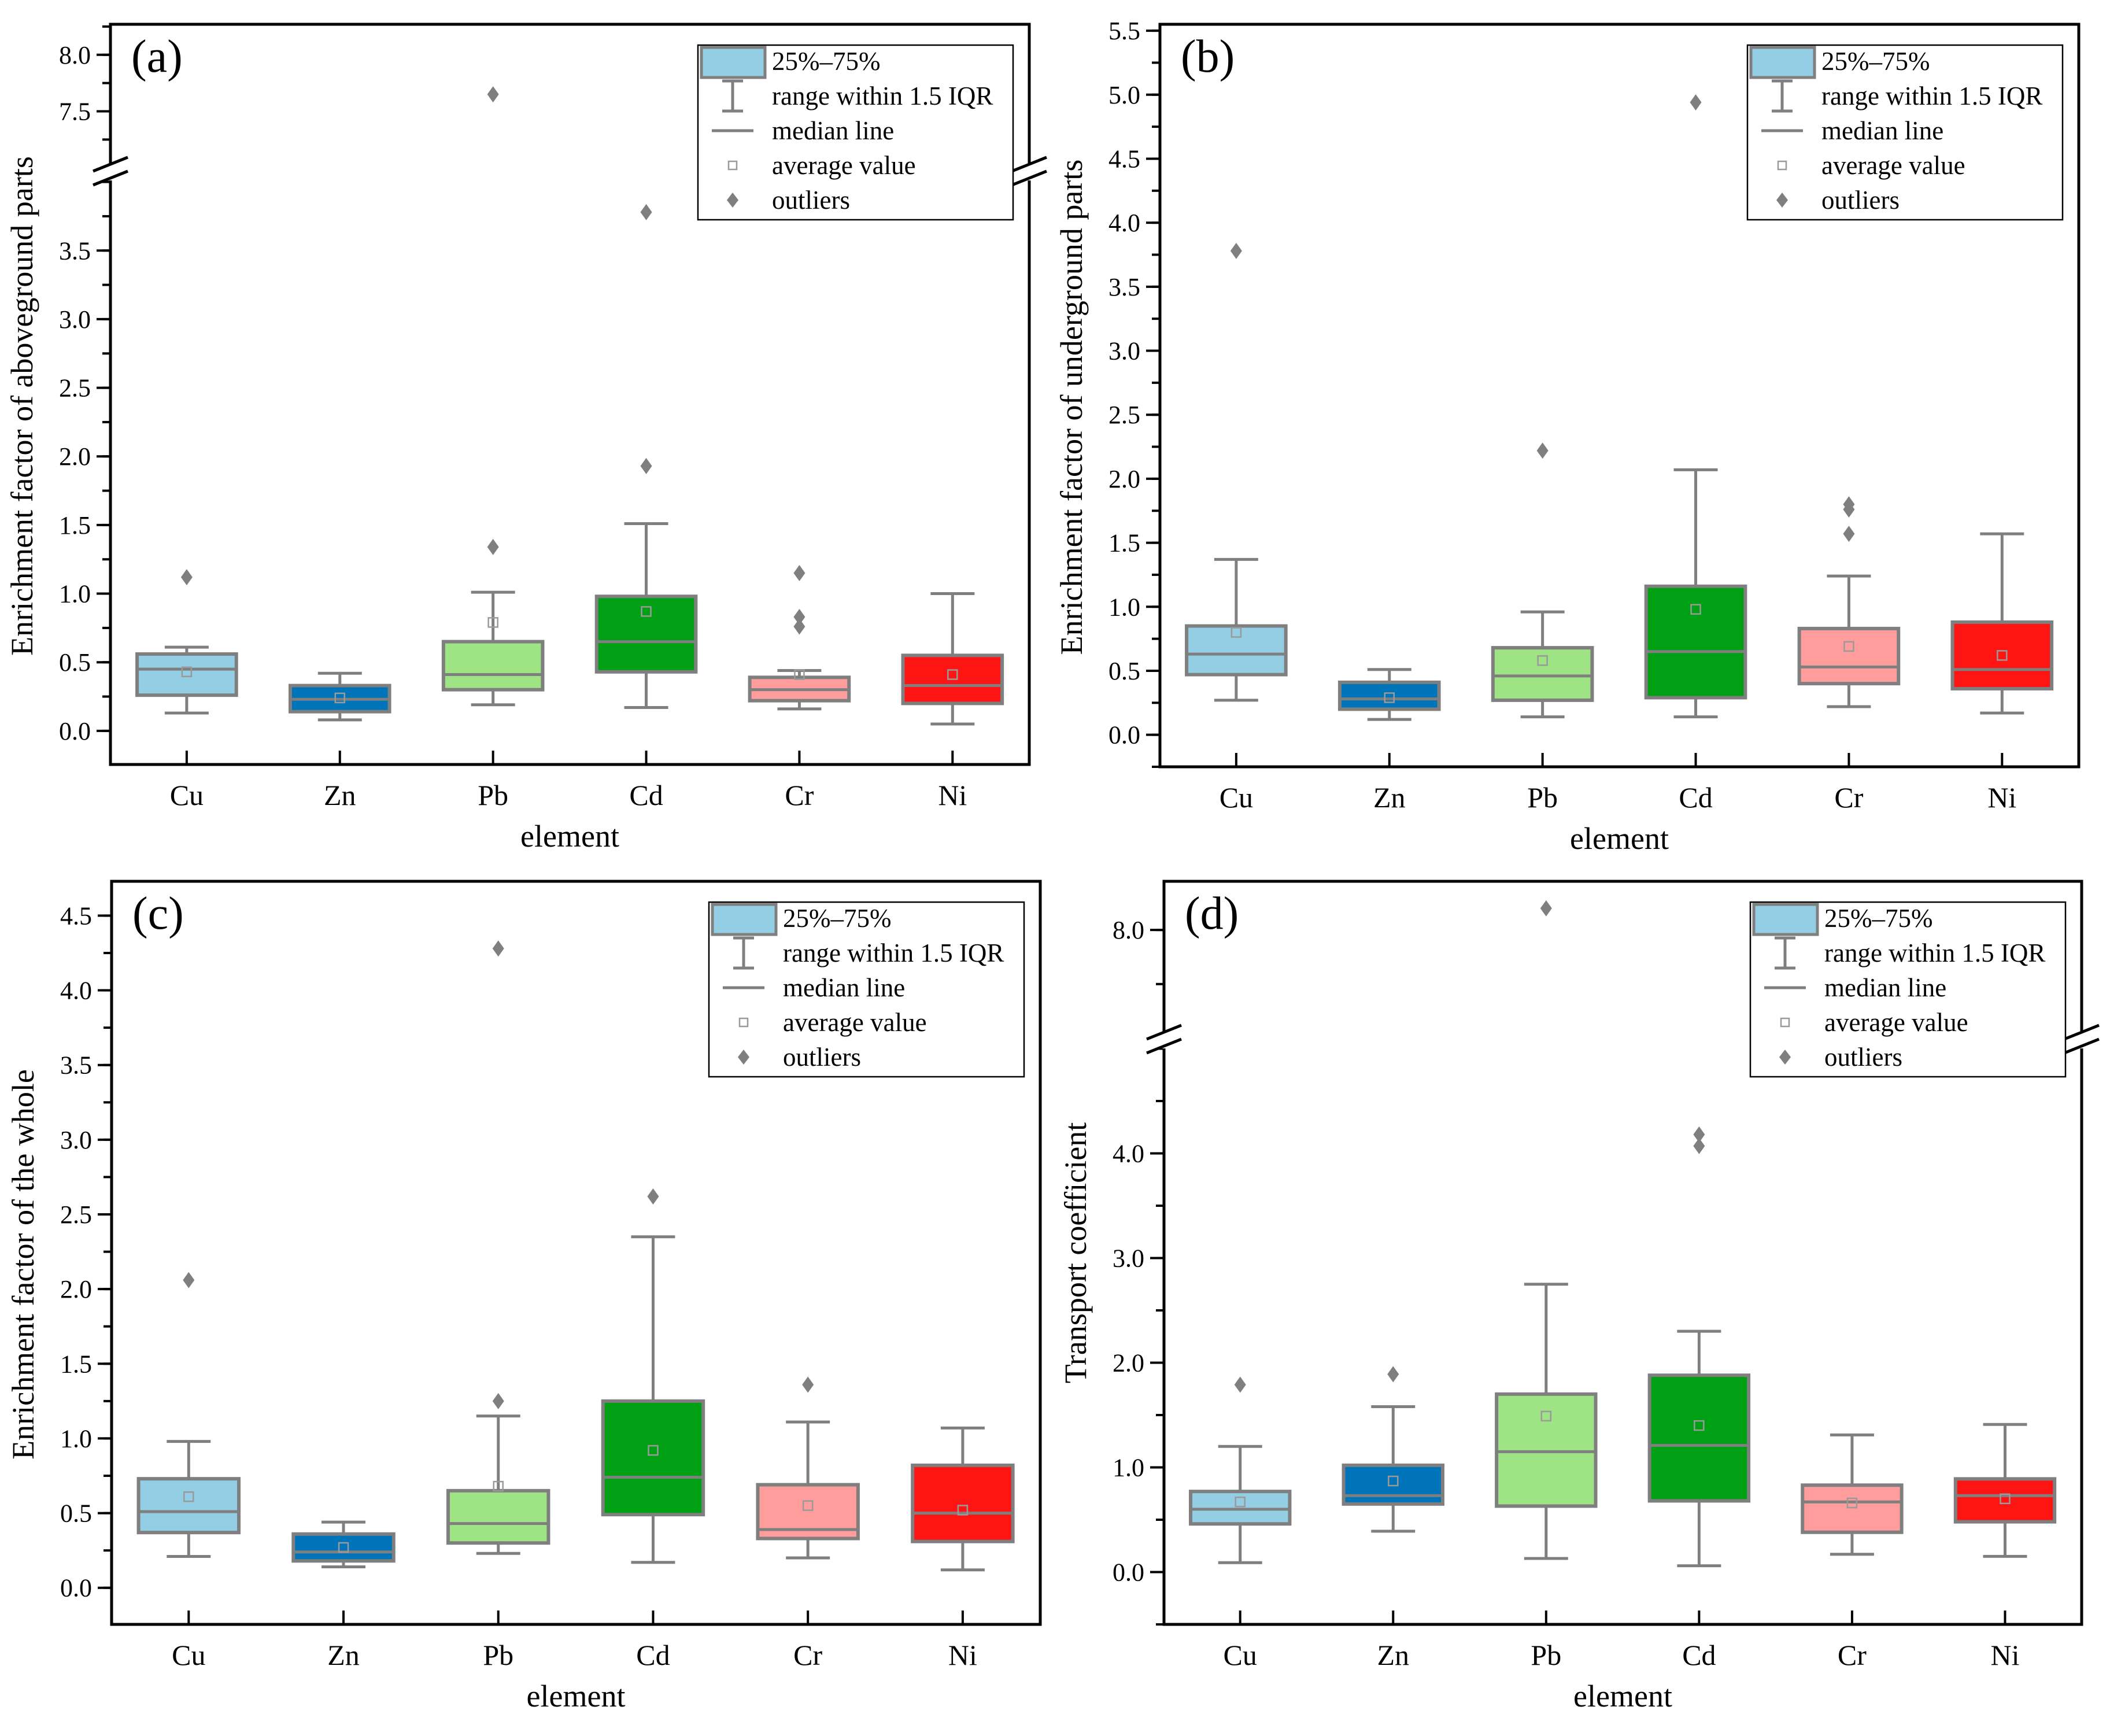  What do you see at coordinates (1071, 407) in the screenshot?
I see `y-axis-title: Enrichment factor of underground parts` at bounding box center [1071, 407].